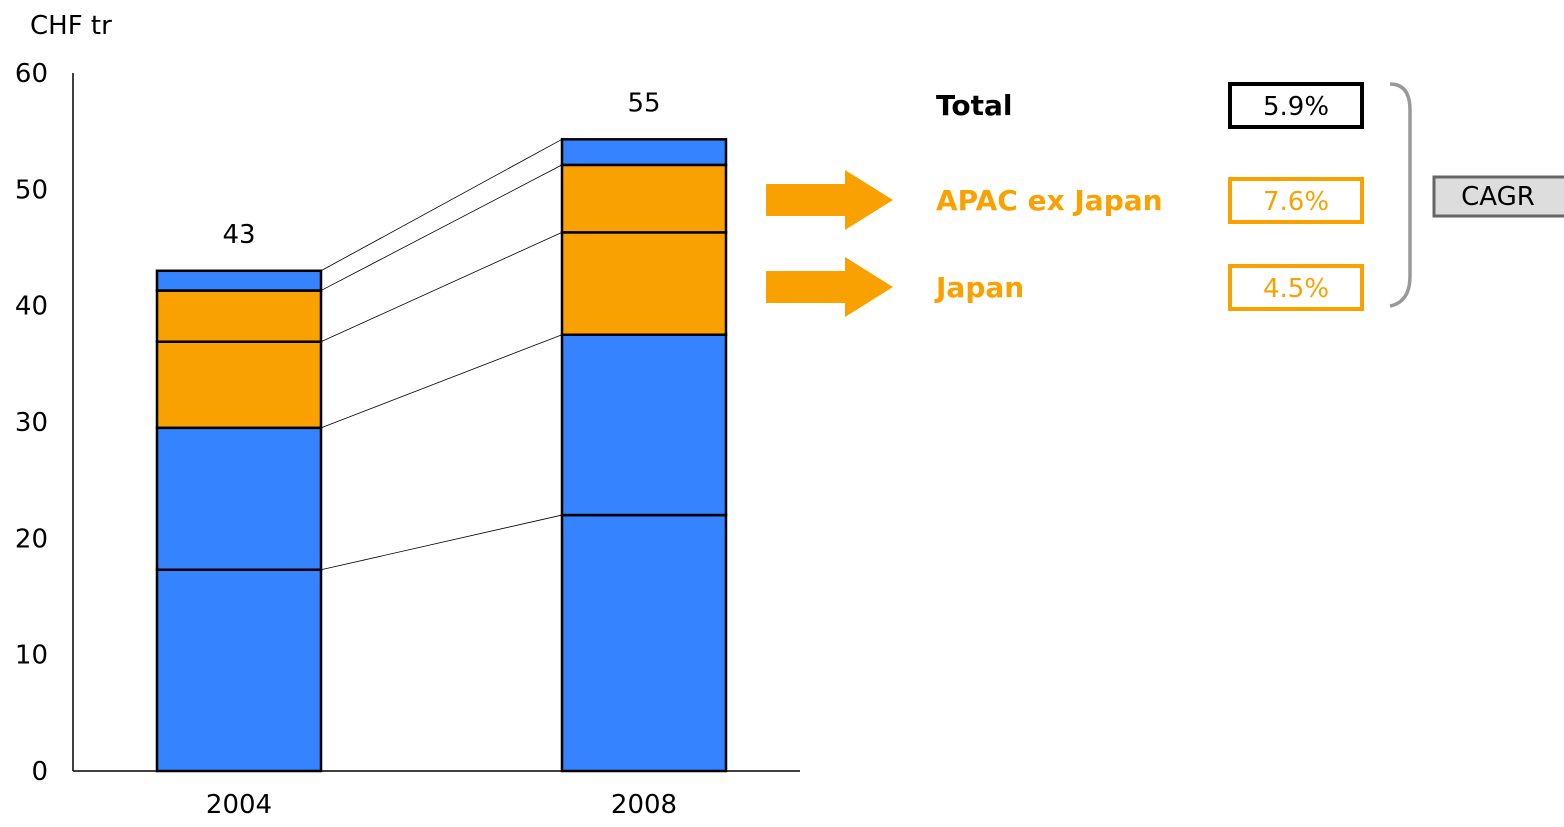 This screenshot has height=827, width=1564. I want to click on connector-lines, so click(441, 354).